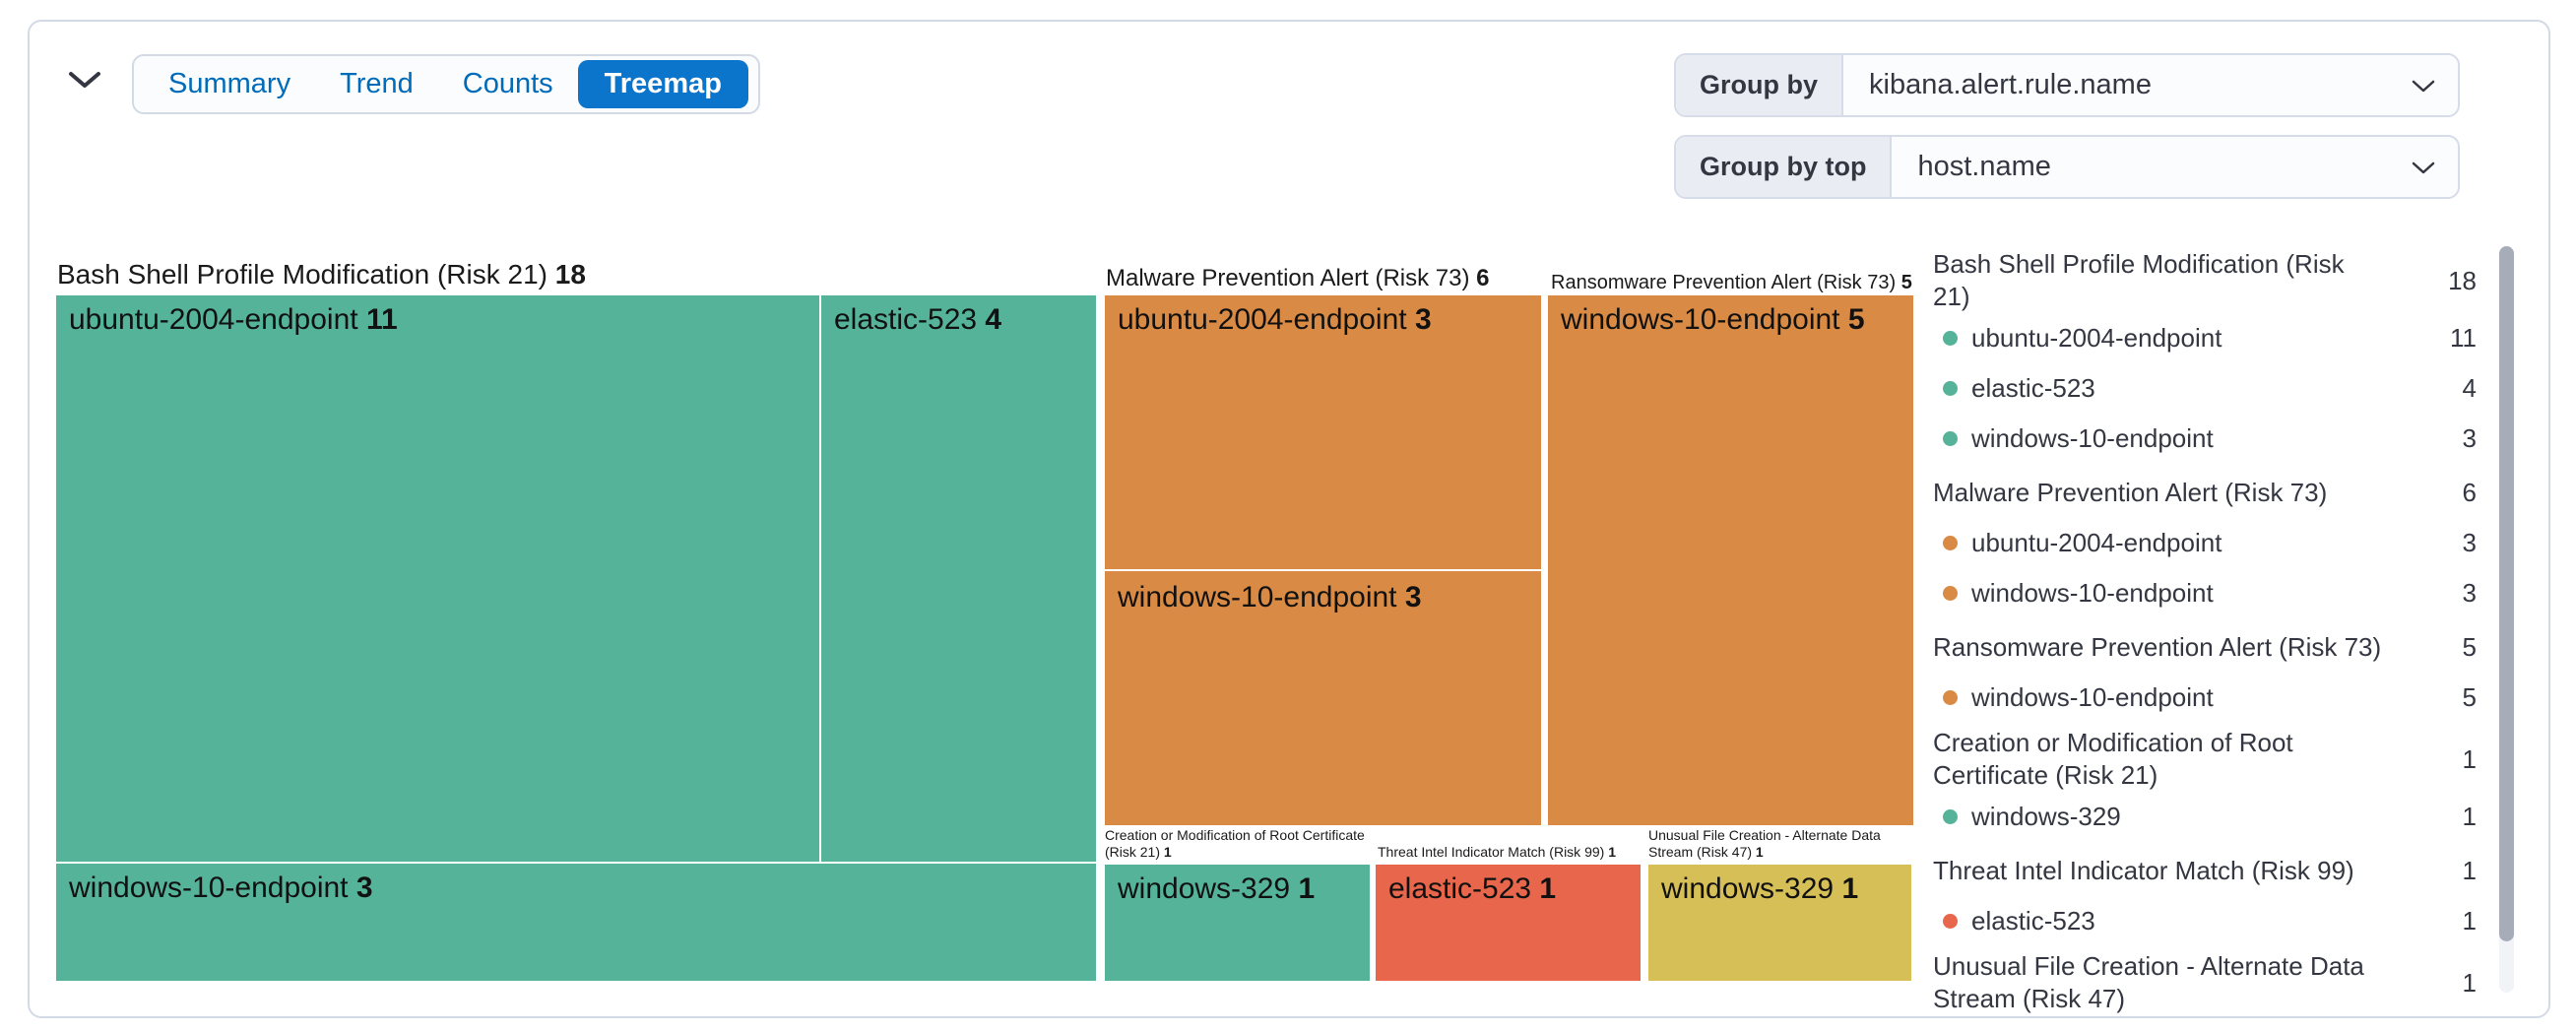  Describe the element at coordinates (2157, 647) in the screenshot. I see `legend-label: Ransomware Prevention Alert (Risk 73)` at that location.